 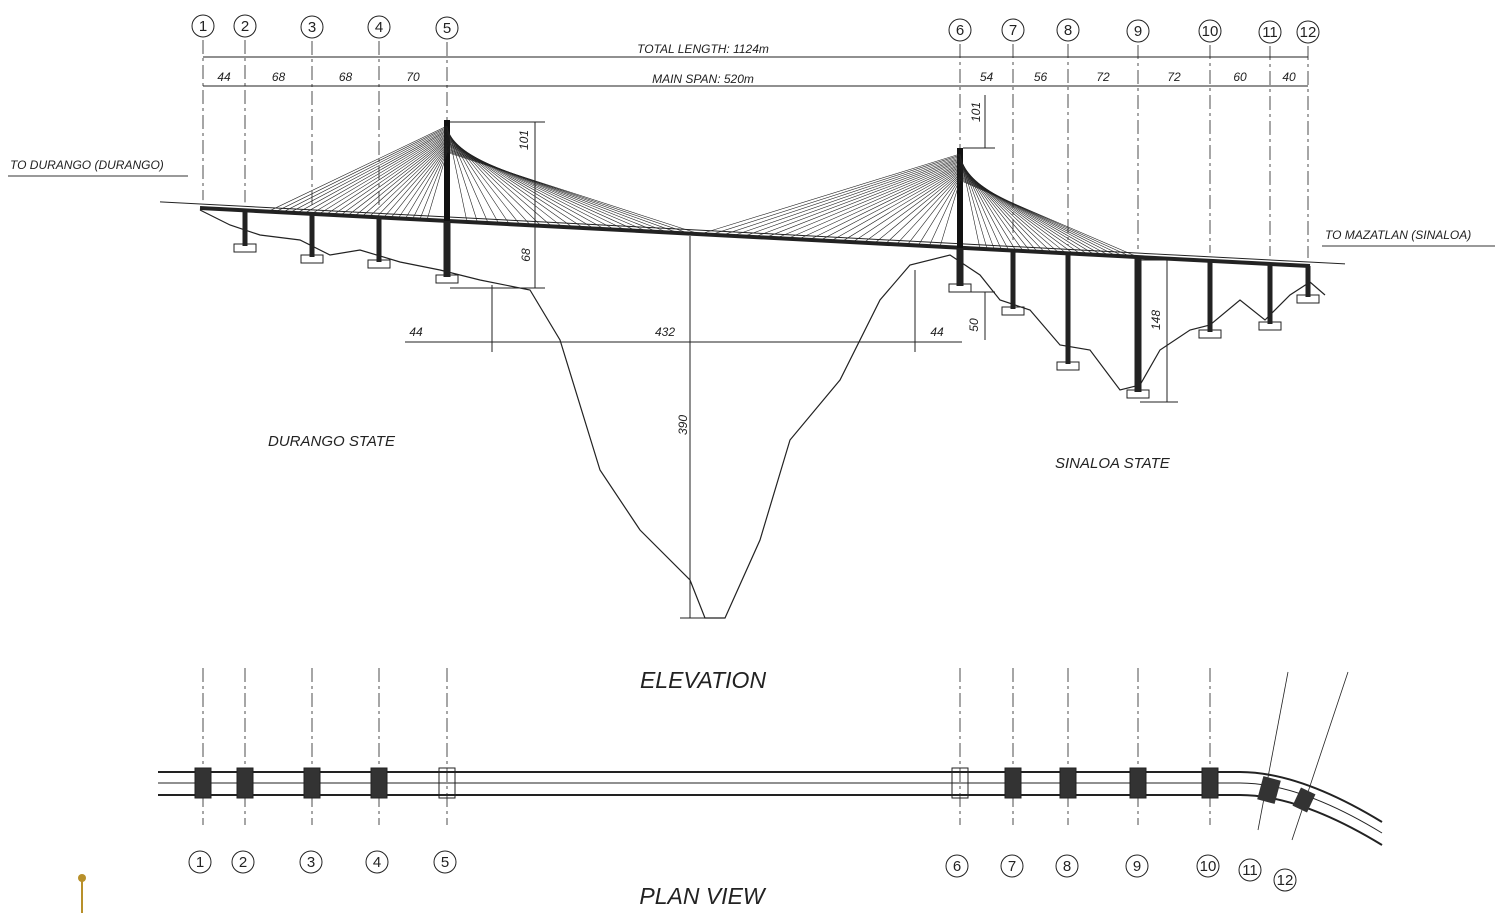 What do you see at coordinates (703, 896) in the screenshot?
I see `plan-title: PLAN VIEW` at bounding box center [703, 896].